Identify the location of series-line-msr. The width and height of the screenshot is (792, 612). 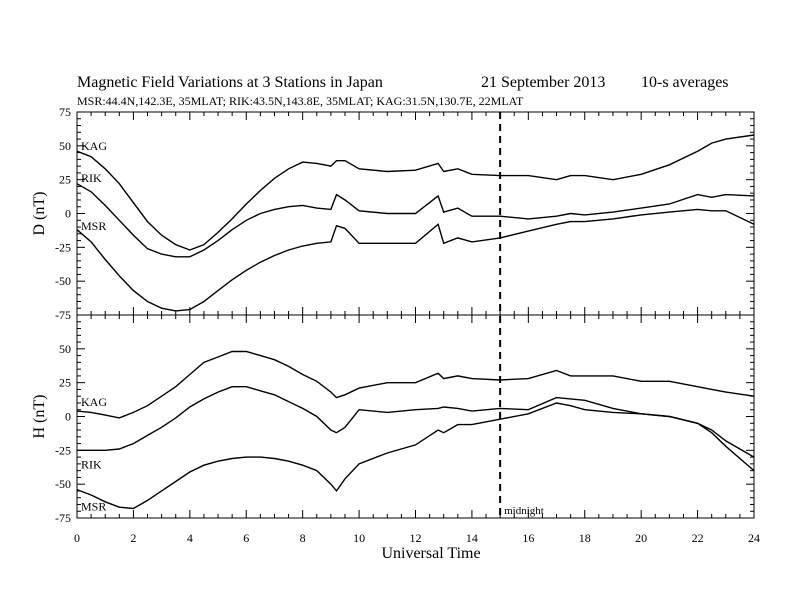
(415, 260).